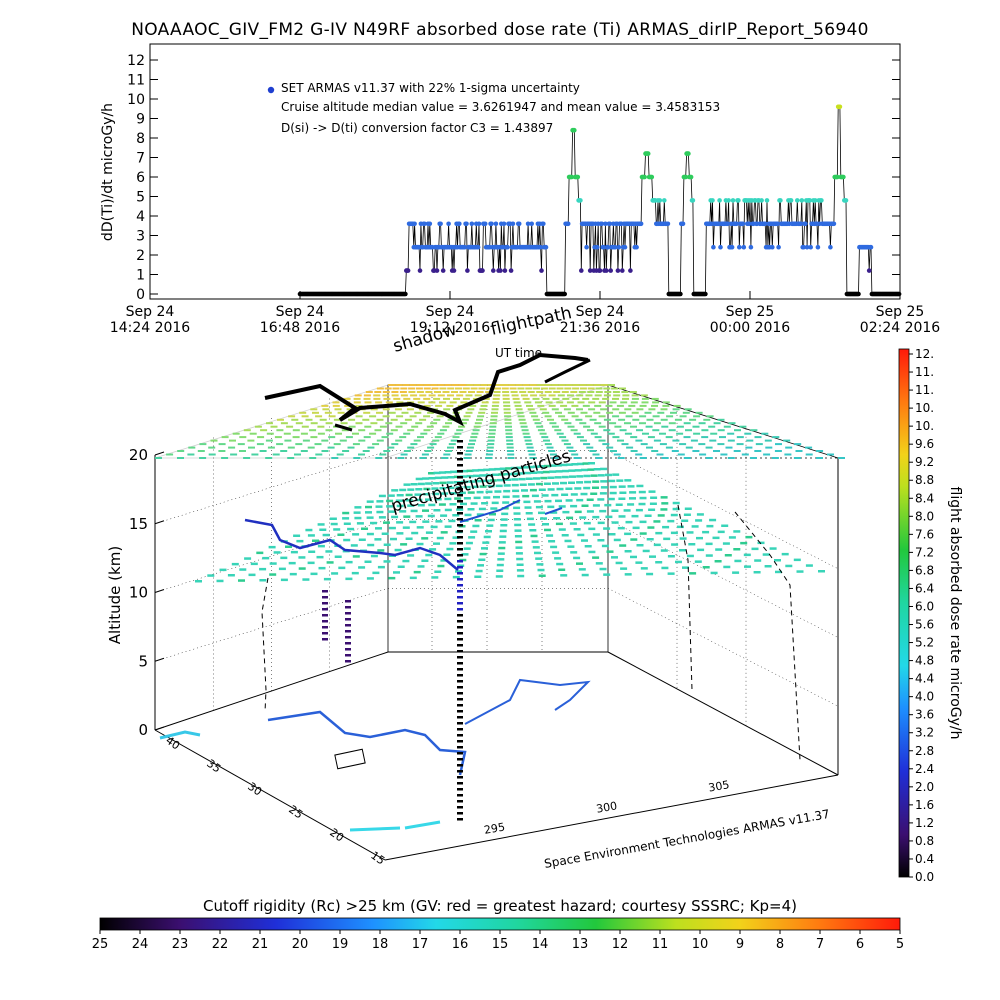 This screenshot has height=1000, width=1000. I want to click on rigidity-colorbar-tick-label: 25, so click(100, 944).